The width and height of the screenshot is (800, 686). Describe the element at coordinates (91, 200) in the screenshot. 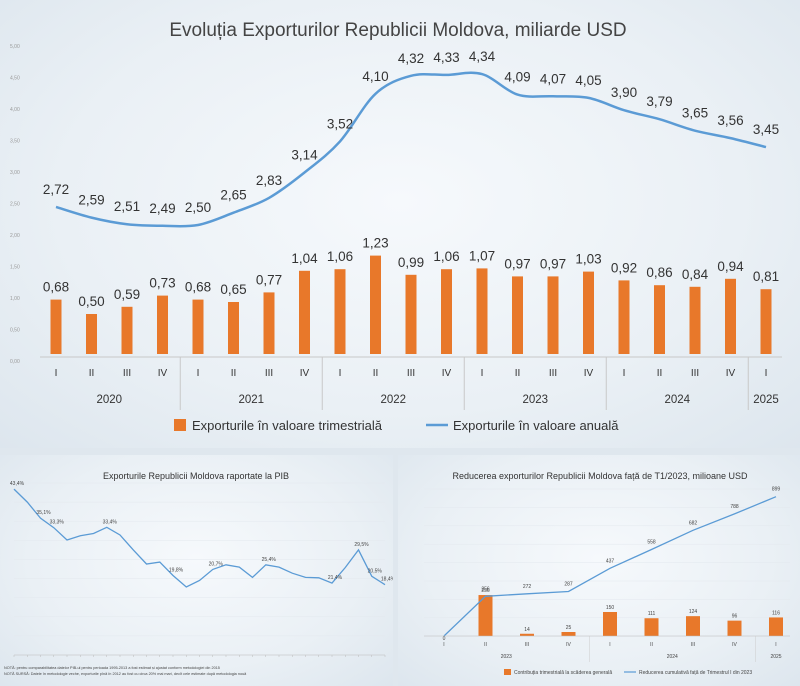

I see `annual-line-label: 2,59` at that location.